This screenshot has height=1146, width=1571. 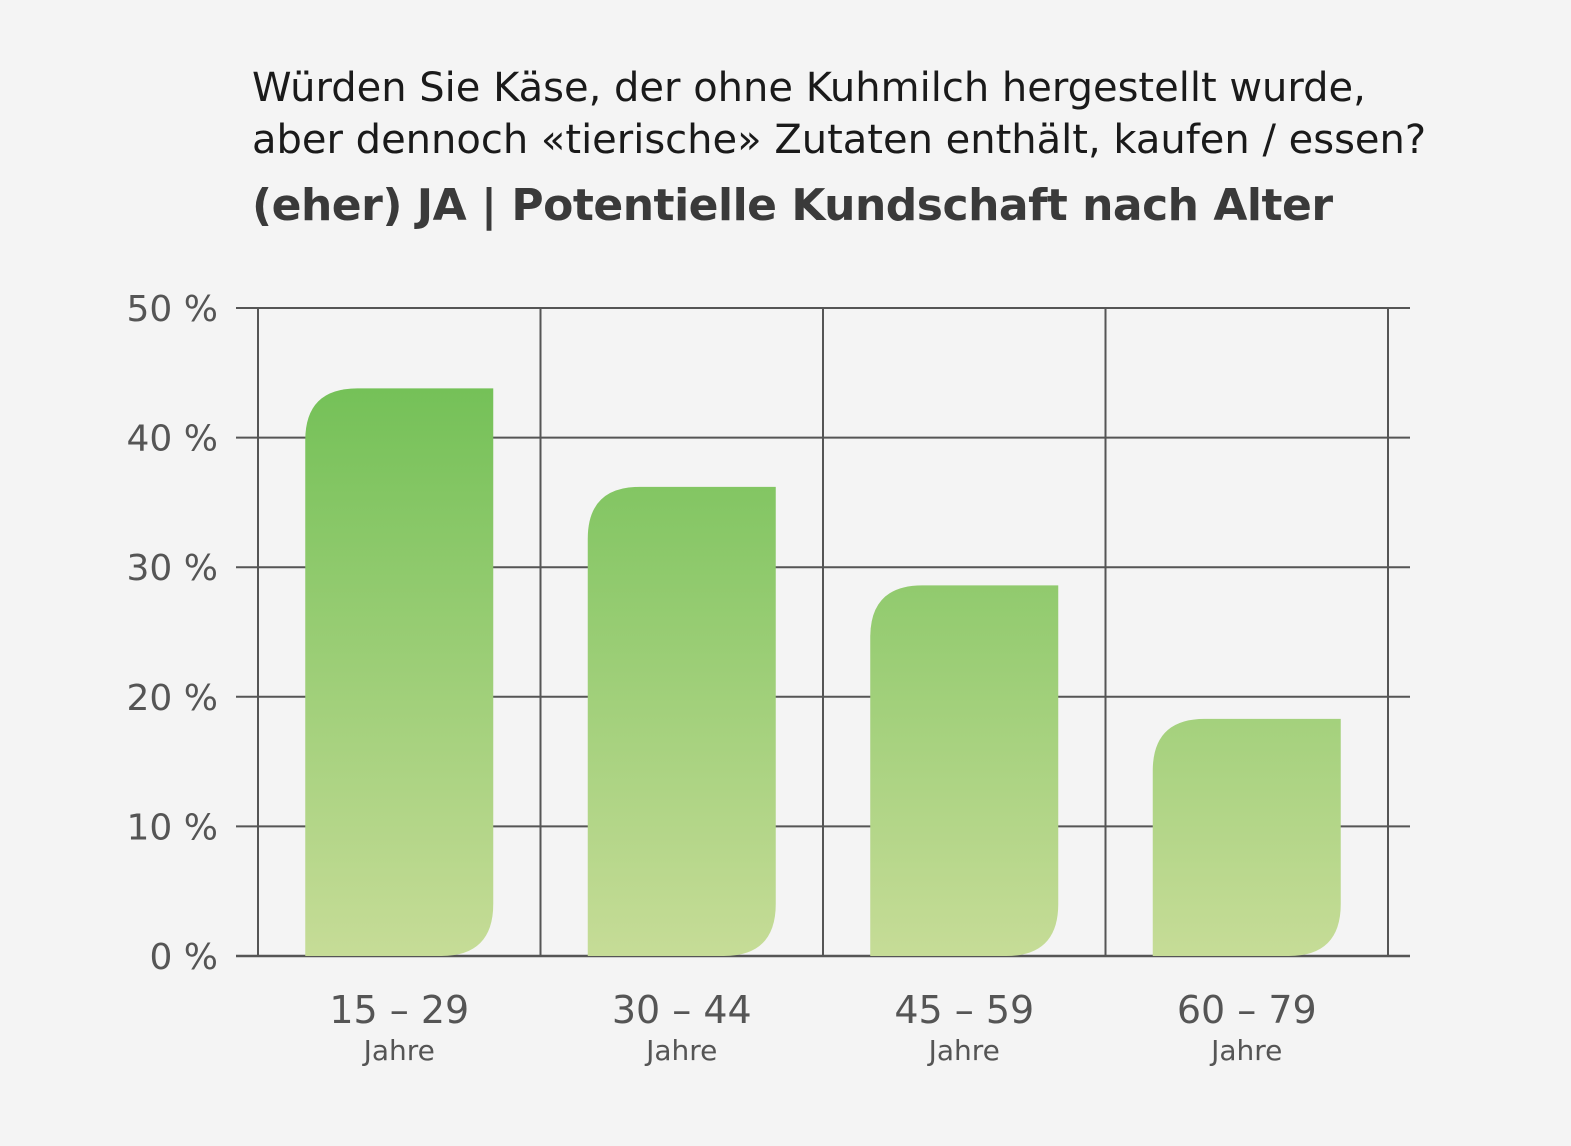 What do you see at coordinates (172, 568) in the screenshot?
I see `y-tick-label: 30 %` at bounding box center [172, 568].